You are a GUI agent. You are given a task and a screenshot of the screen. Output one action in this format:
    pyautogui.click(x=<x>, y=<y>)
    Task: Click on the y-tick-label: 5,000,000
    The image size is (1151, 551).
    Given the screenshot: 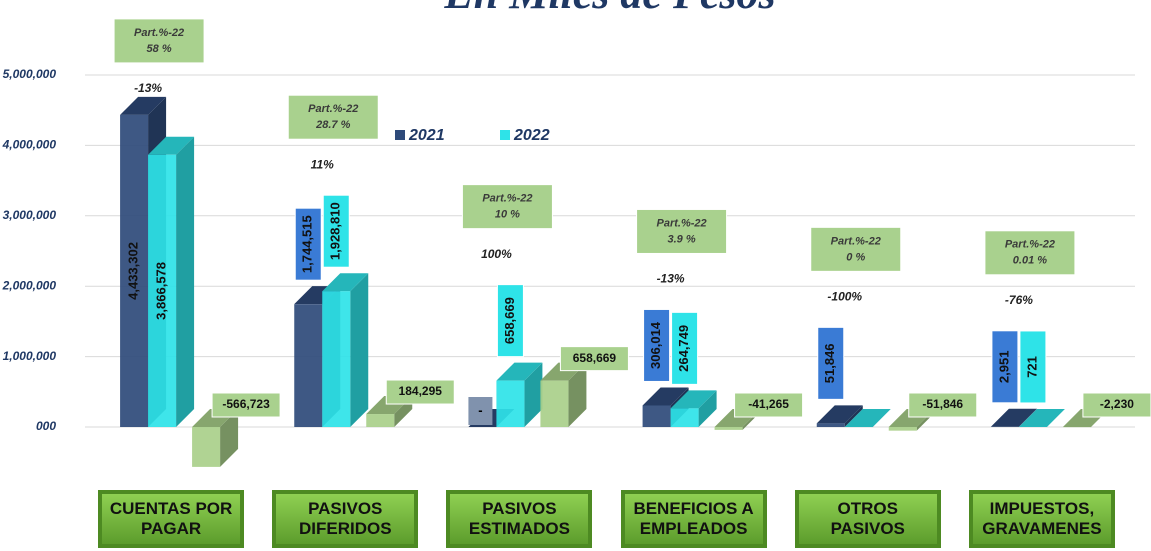 What is the action you would take?
    pyautogui.click(x=30, y=74)
    